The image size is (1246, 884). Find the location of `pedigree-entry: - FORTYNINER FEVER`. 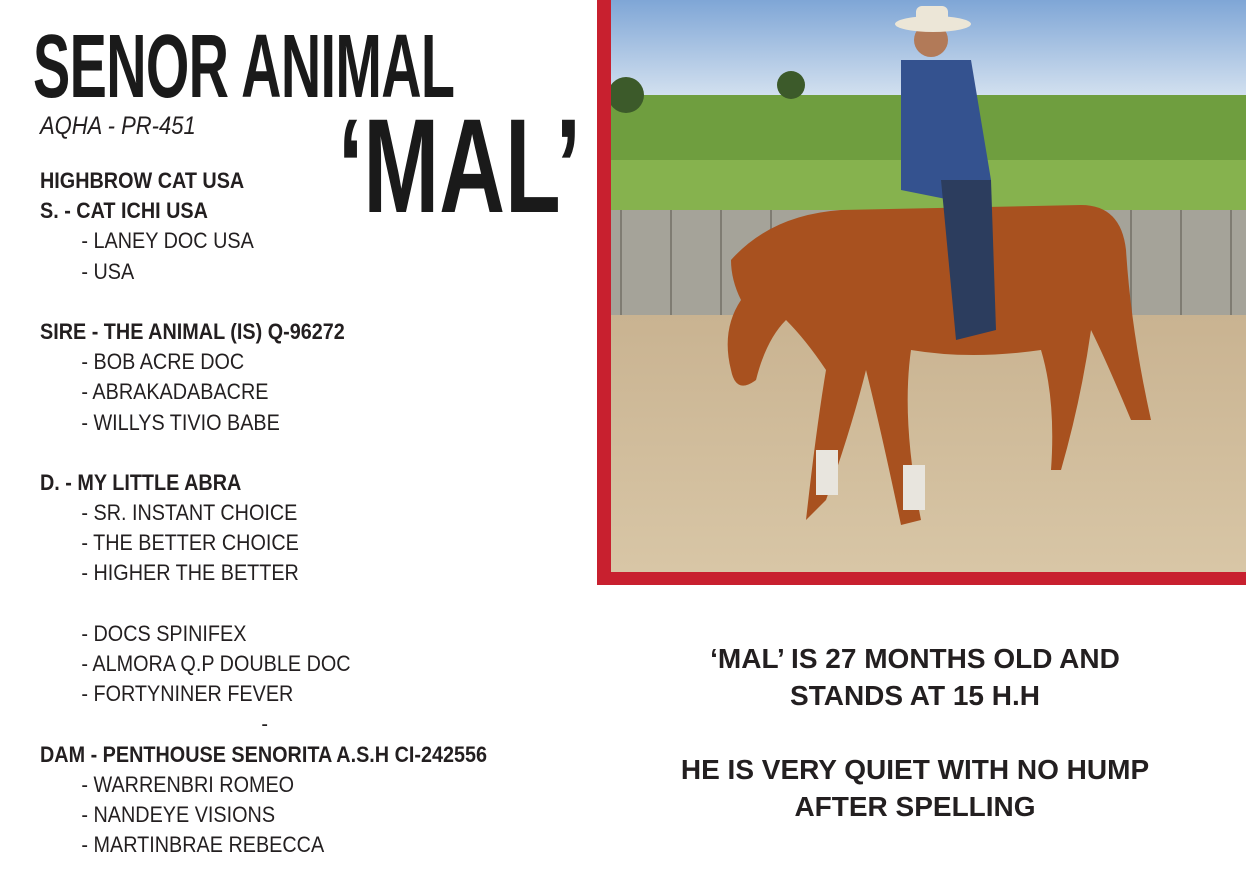

pedigree-entry: - FORTYNINER FEVER is located at coordinates (187, 694).